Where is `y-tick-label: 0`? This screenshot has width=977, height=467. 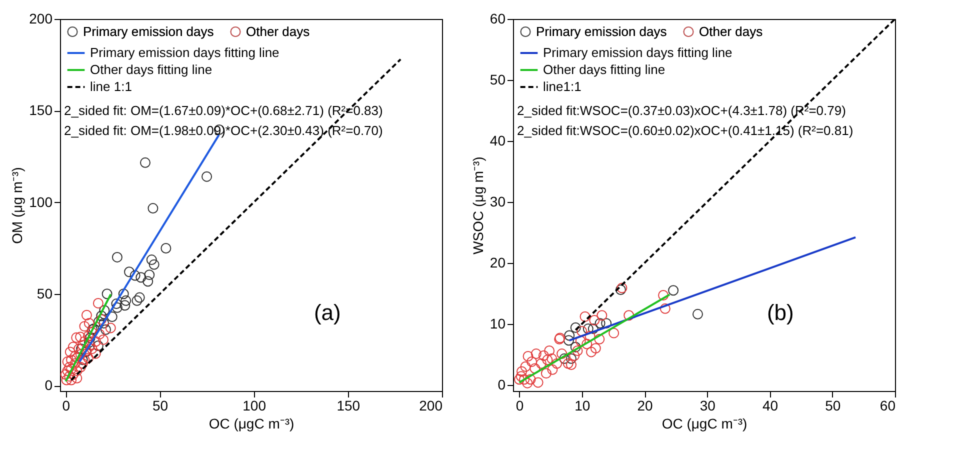
y-tick-label: 0 is located at coordinates (48, 385).